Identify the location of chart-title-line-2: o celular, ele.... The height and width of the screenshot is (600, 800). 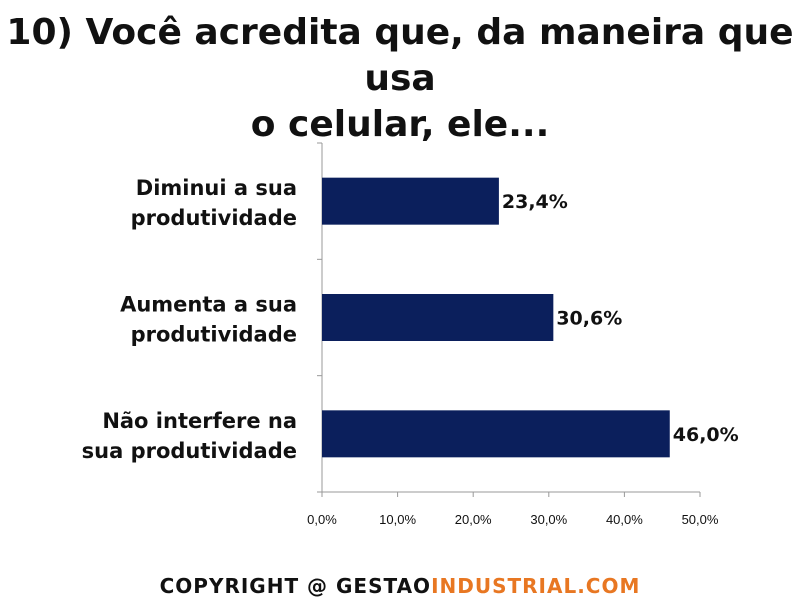
(400, 124).